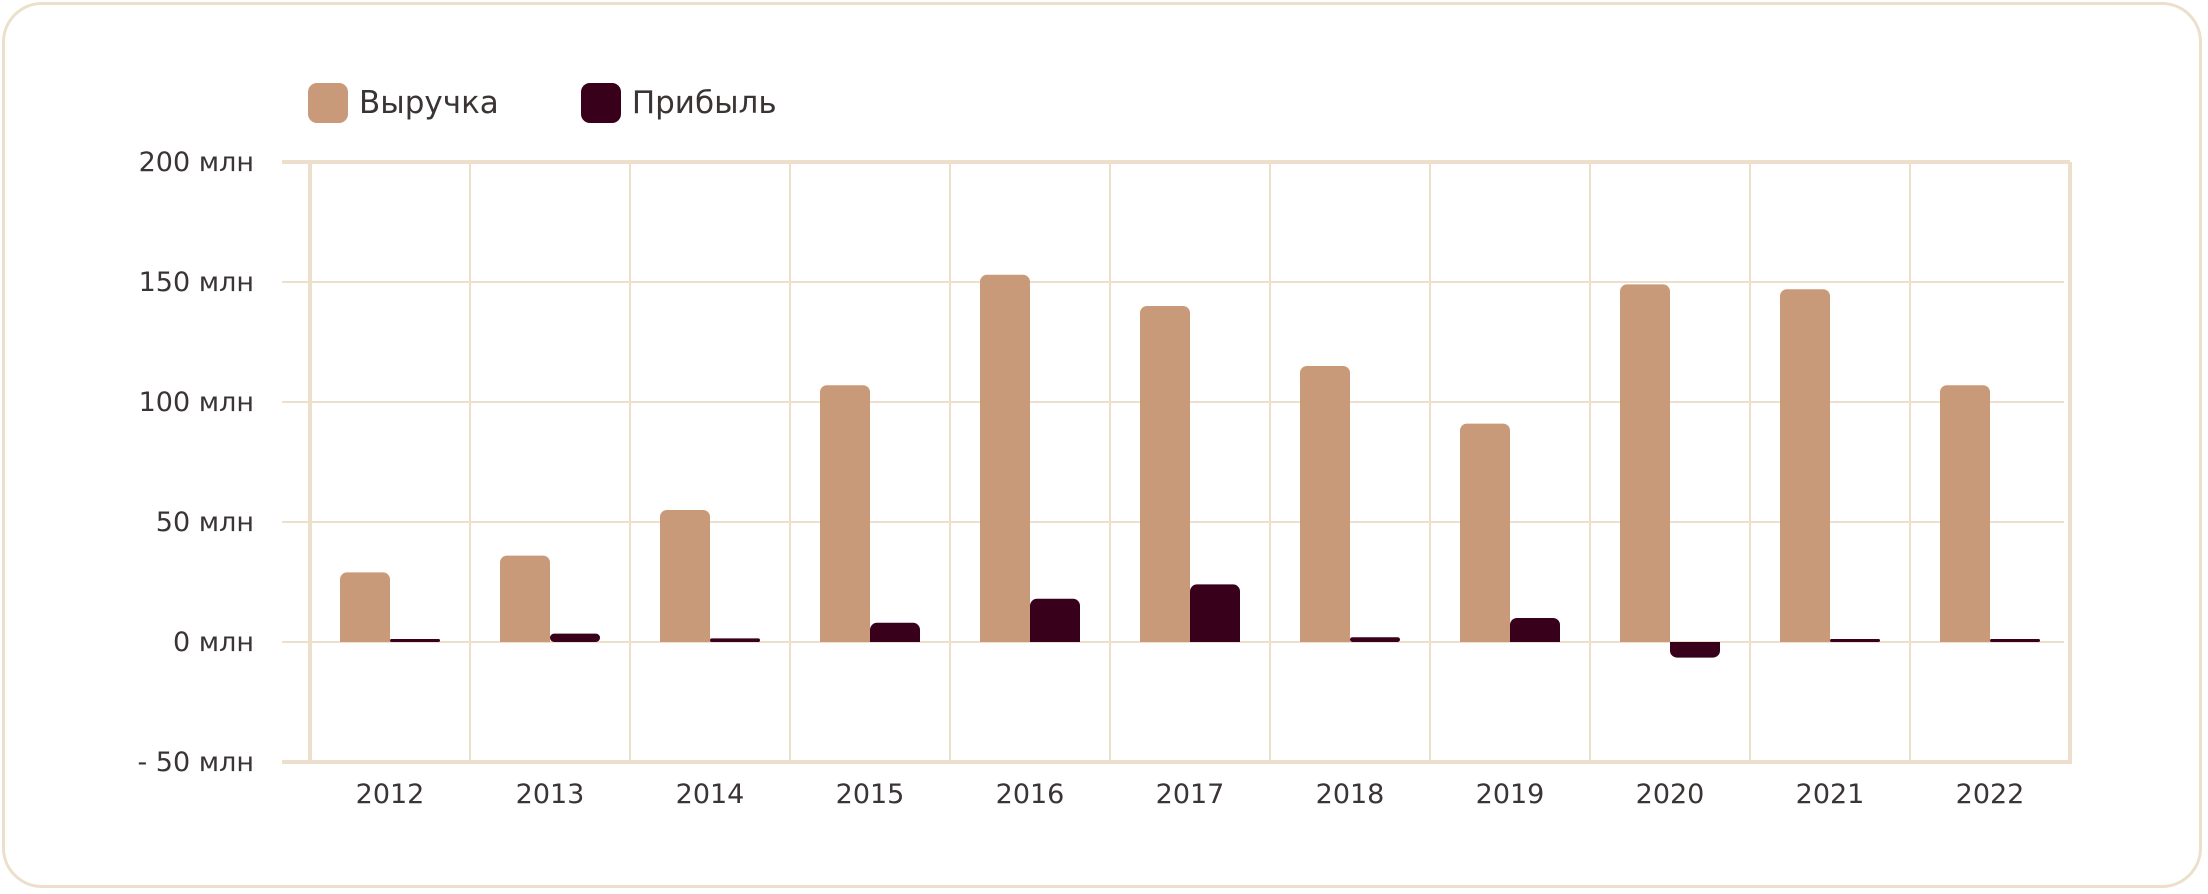  Describe the element at coordinates (429, 103) in the screenshot. I see `legend-label-revenue: Выручка` at that location.